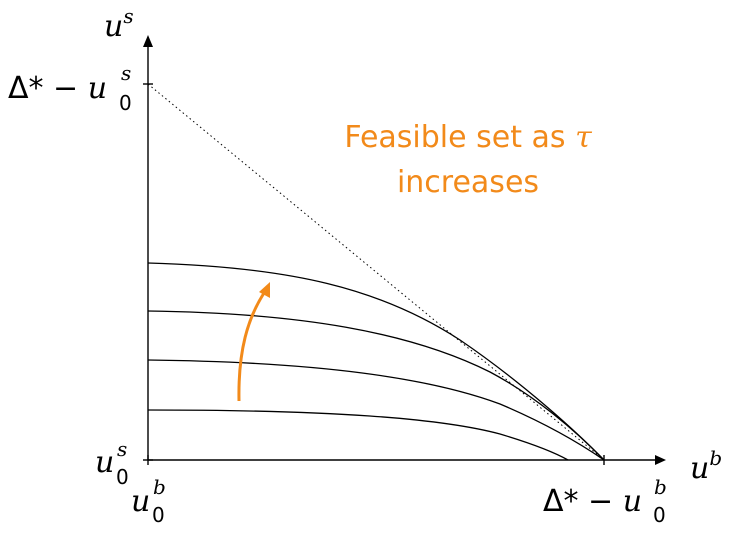 The height and width of the screenshot is (539, 742). Describe the element at coordinates (57, 88) in the screenshot. I see `y-top-tick-label: Δ* − u` at that location.